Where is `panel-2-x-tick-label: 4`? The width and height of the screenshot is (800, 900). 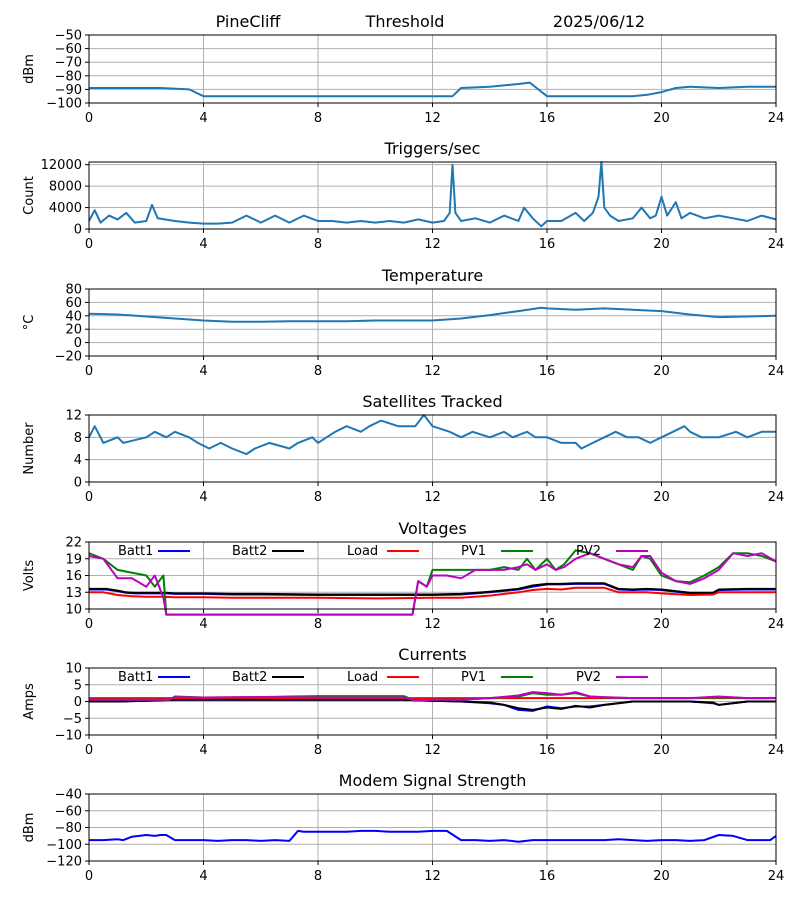 panel-2-x-tick-label: 4 is located at coordinates (203, 244).